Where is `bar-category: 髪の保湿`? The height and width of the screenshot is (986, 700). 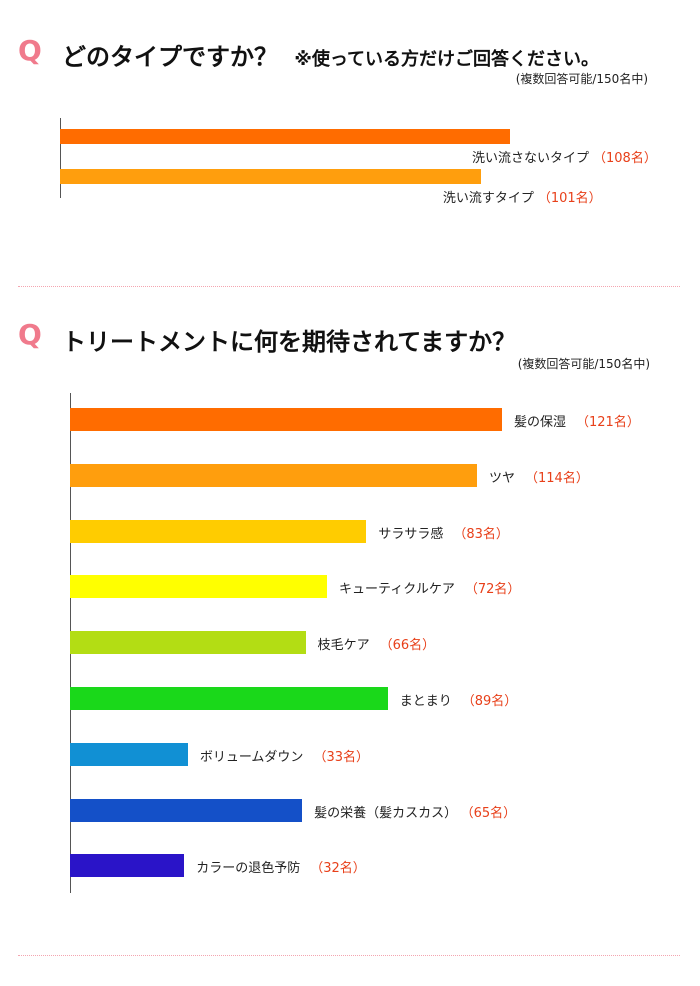 bar-category: 髪の保湿 is located at coordinates (540, 422).